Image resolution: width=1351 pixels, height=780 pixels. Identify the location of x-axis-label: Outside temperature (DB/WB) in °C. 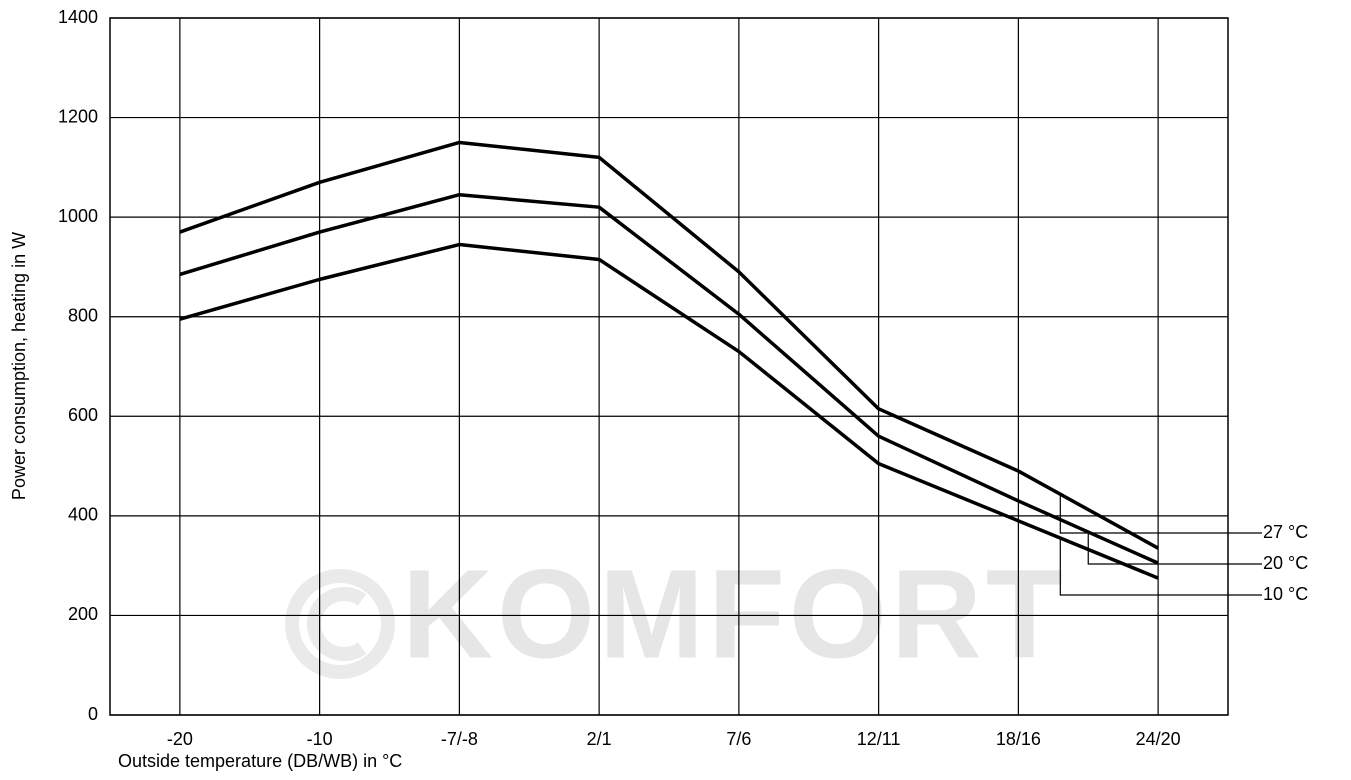
(260, 761).